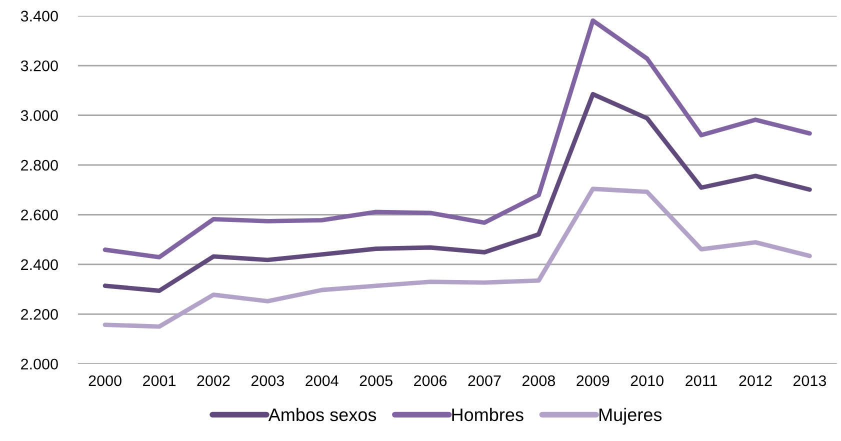 The height and width of the screenshot is (441, 841). I want to click on y-tick-label: 2.400, so click(39, 264).